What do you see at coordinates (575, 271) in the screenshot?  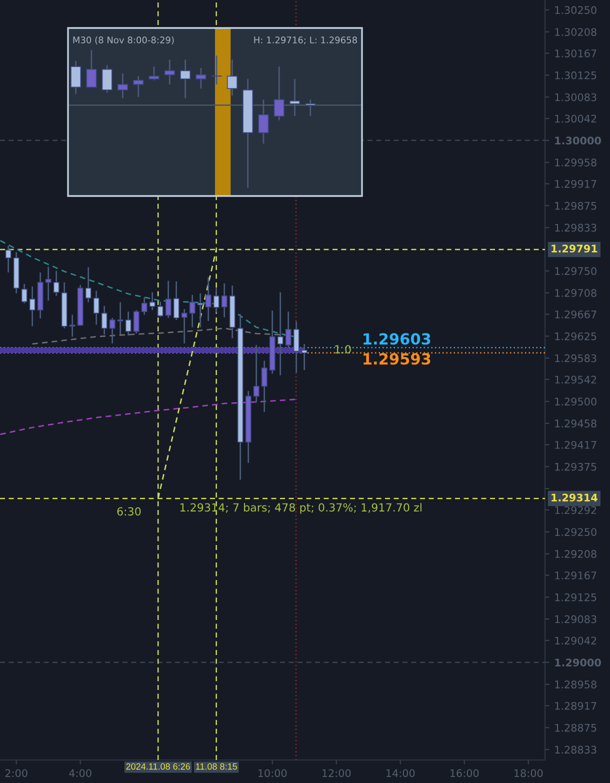 I see `y-tick-label: 1.29750` at bounding box center [575, 271].